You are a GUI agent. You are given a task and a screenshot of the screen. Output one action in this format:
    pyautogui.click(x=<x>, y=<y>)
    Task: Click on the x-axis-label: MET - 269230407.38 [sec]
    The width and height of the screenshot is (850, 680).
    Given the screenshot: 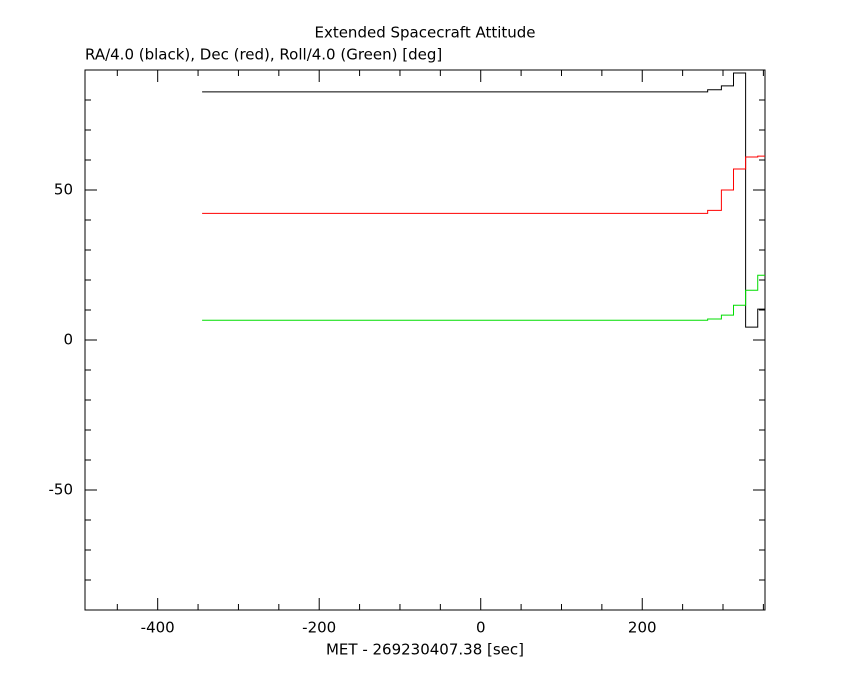 What is the action you would take?
    pyautogui.click(x=425, y=650)
    